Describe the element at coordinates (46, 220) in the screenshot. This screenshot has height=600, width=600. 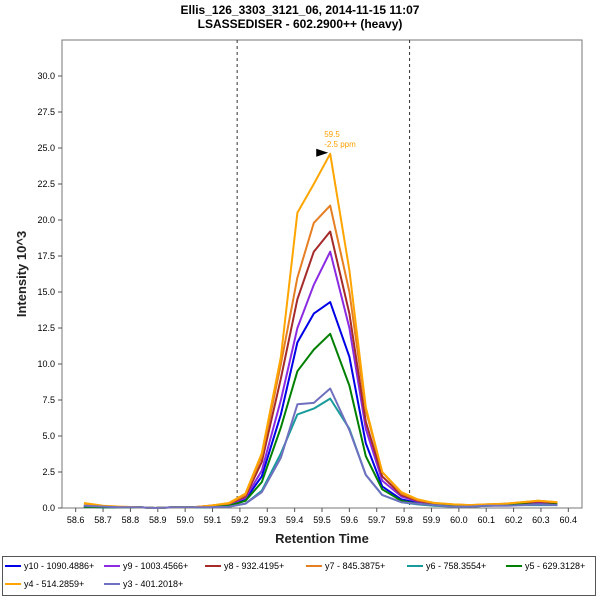
I see `y-tick-label-8: 20.0` at that location.